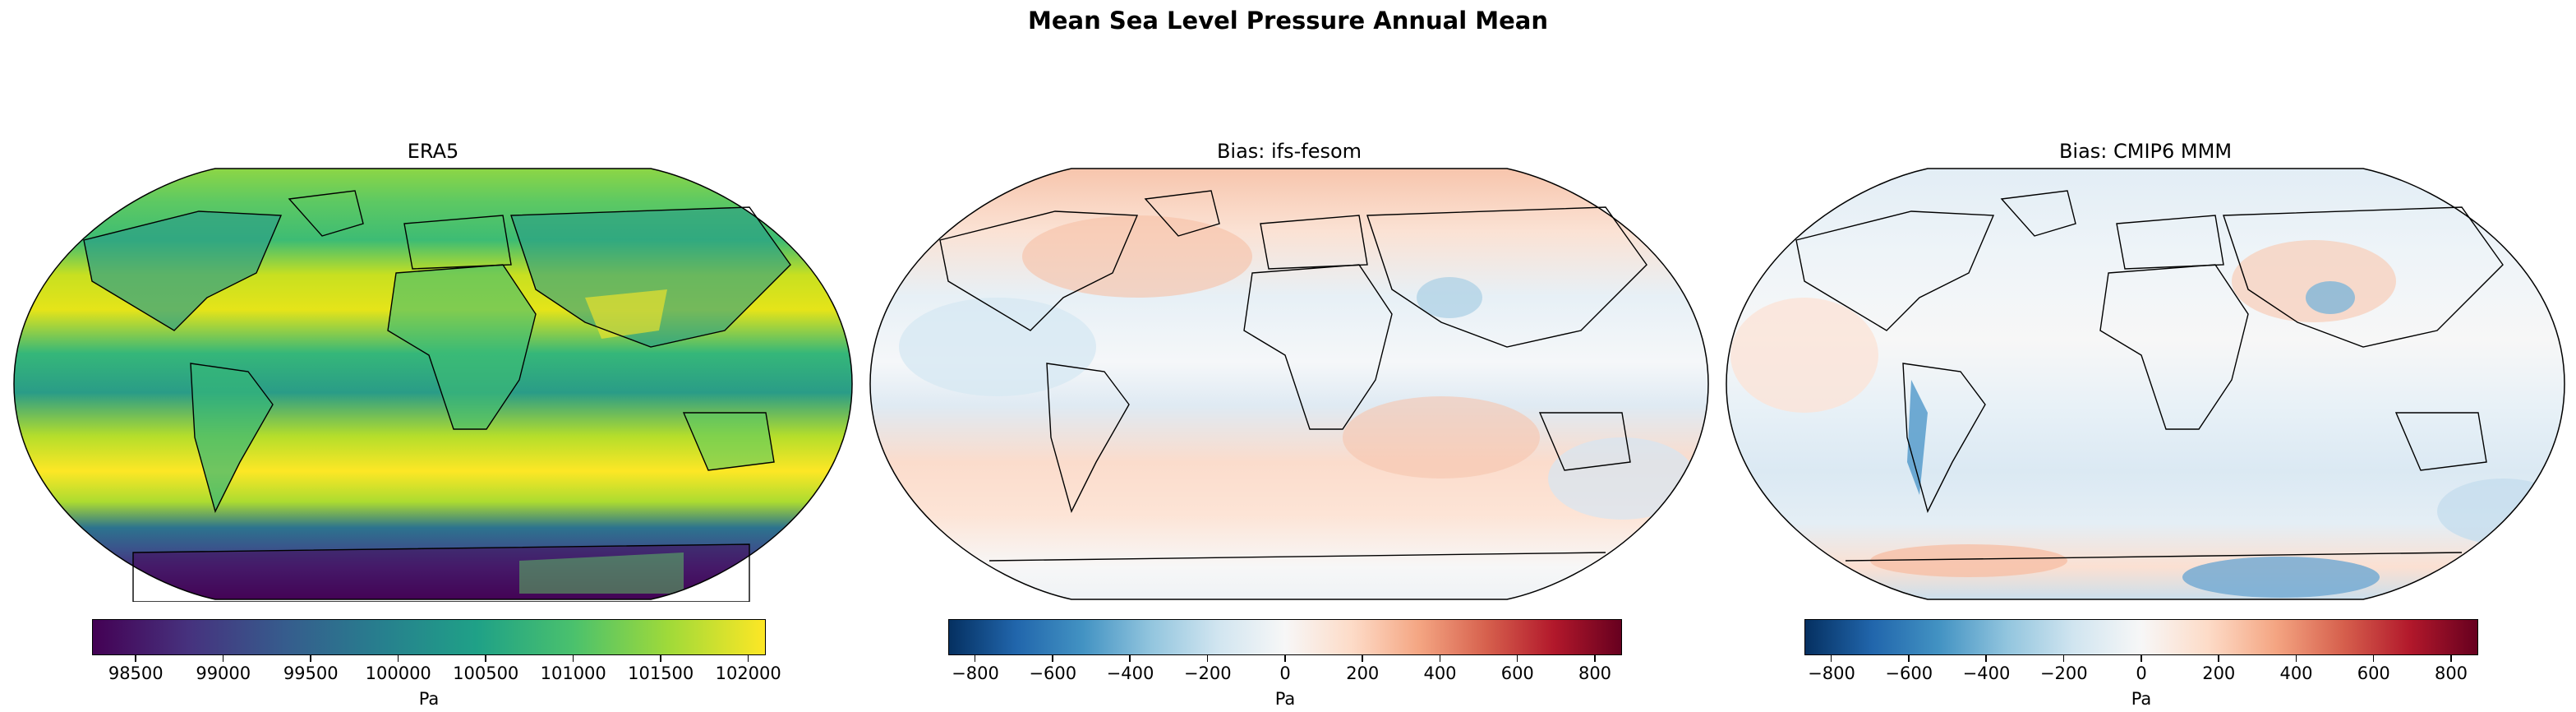  Describe the element at coordinates (486, 673) in the screenshot. I see `colorbar-tick-label: 100500` at that location.